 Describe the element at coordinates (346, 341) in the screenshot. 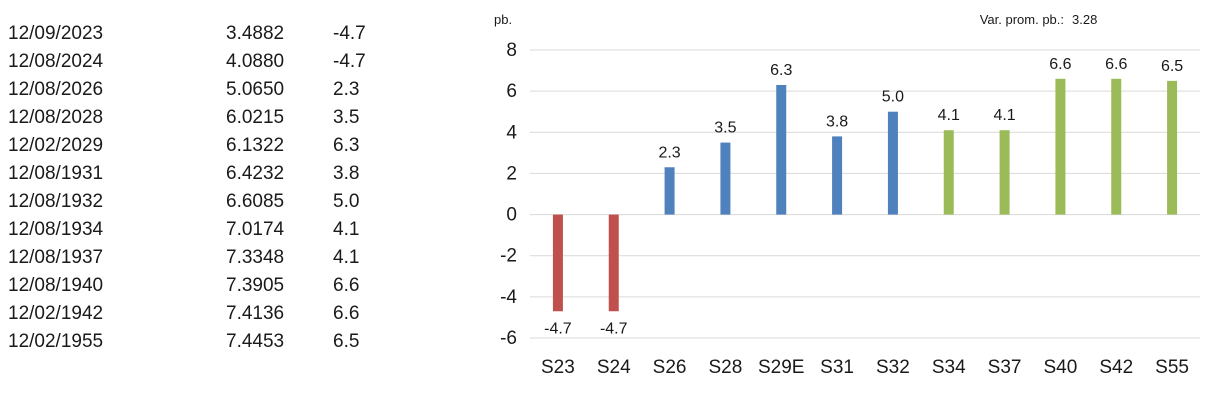

I see `row-change: 6.5` at that location.